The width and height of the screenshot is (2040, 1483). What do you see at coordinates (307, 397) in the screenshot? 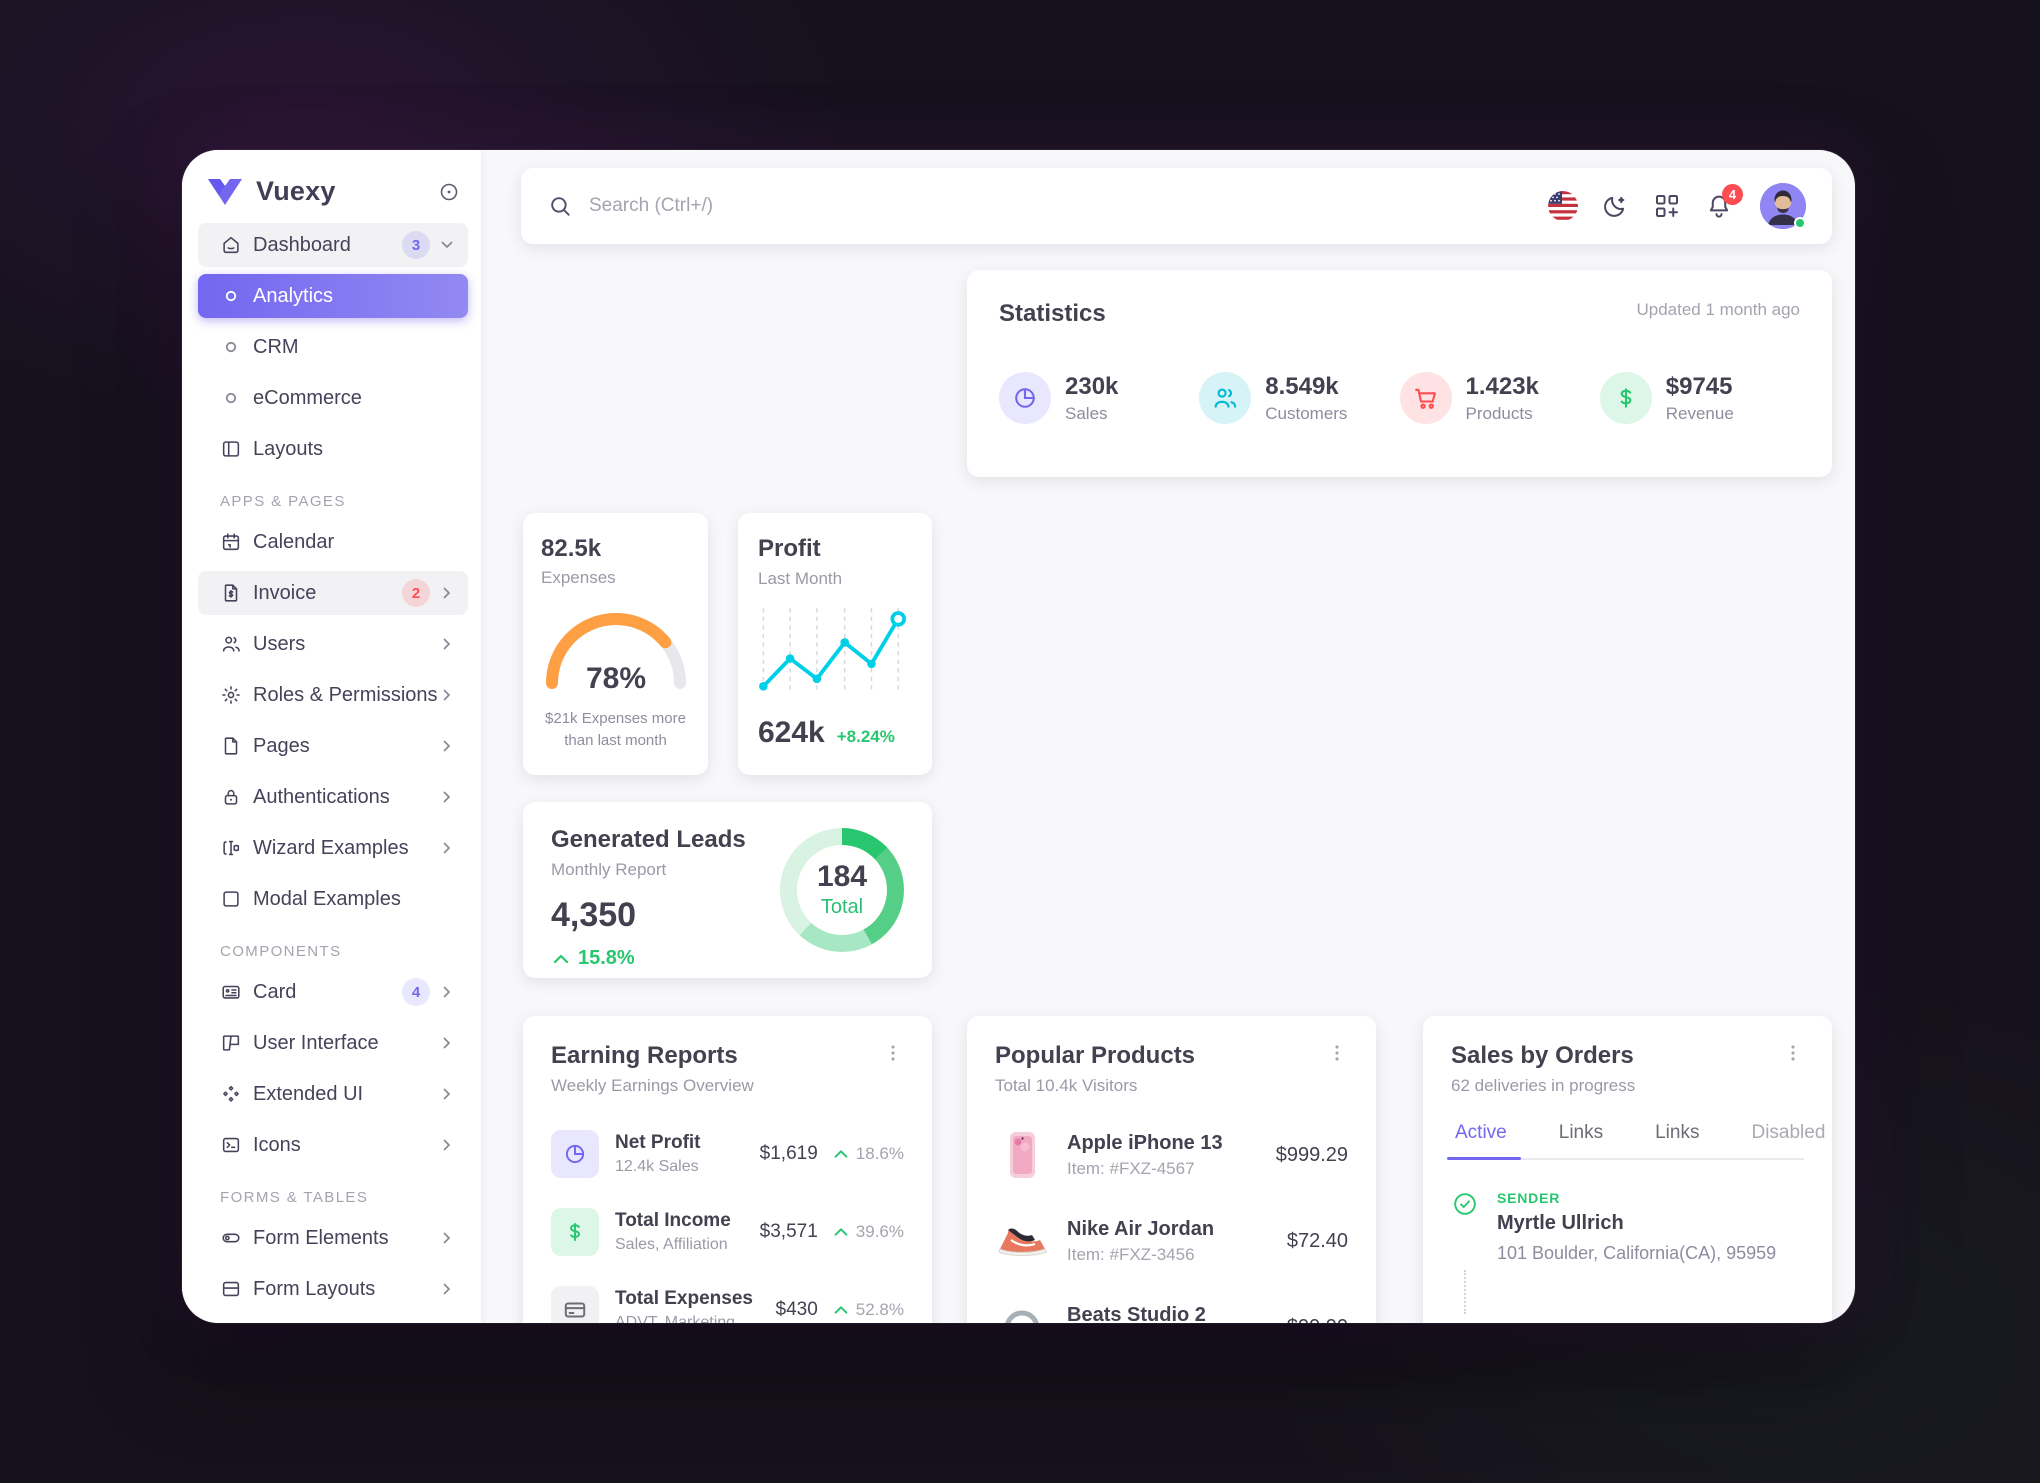
I see `sidebar-item-label: eCommerce` at bounding box center [307, 397].